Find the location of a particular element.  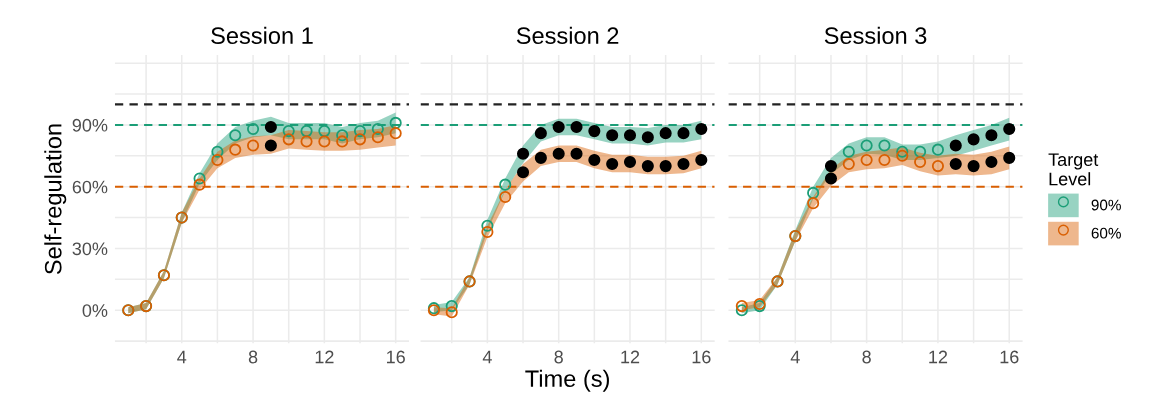

y-tick-label: 30% is located at coordinates (90, 249).